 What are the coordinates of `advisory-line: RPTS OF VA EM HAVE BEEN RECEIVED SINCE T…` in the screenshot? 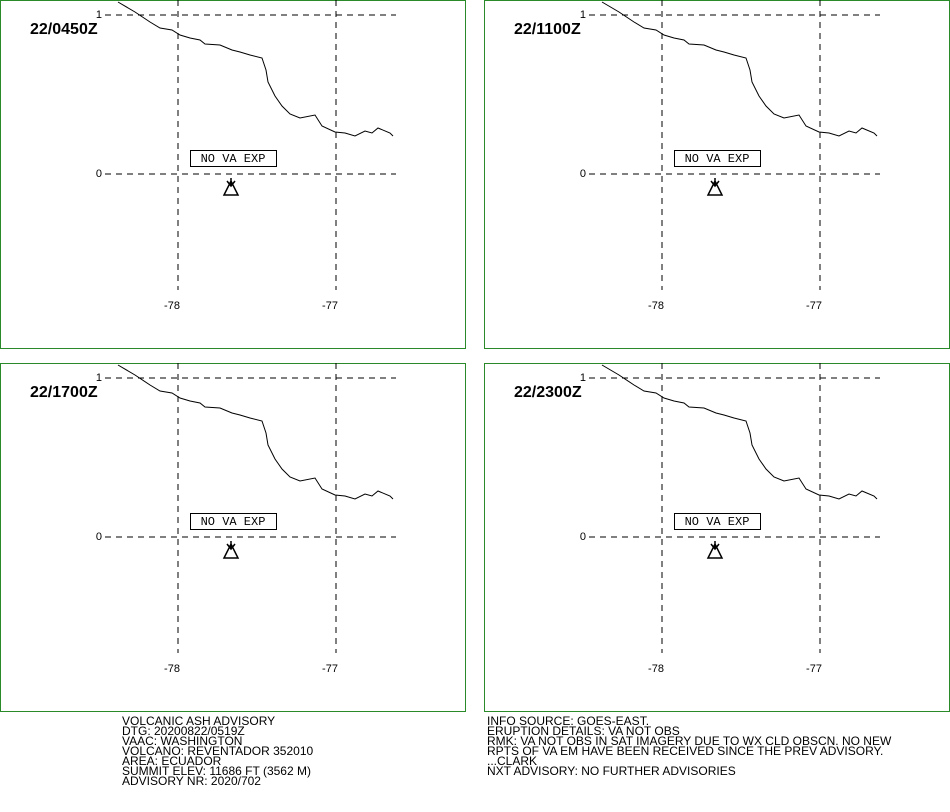 It's located at (685, 751).